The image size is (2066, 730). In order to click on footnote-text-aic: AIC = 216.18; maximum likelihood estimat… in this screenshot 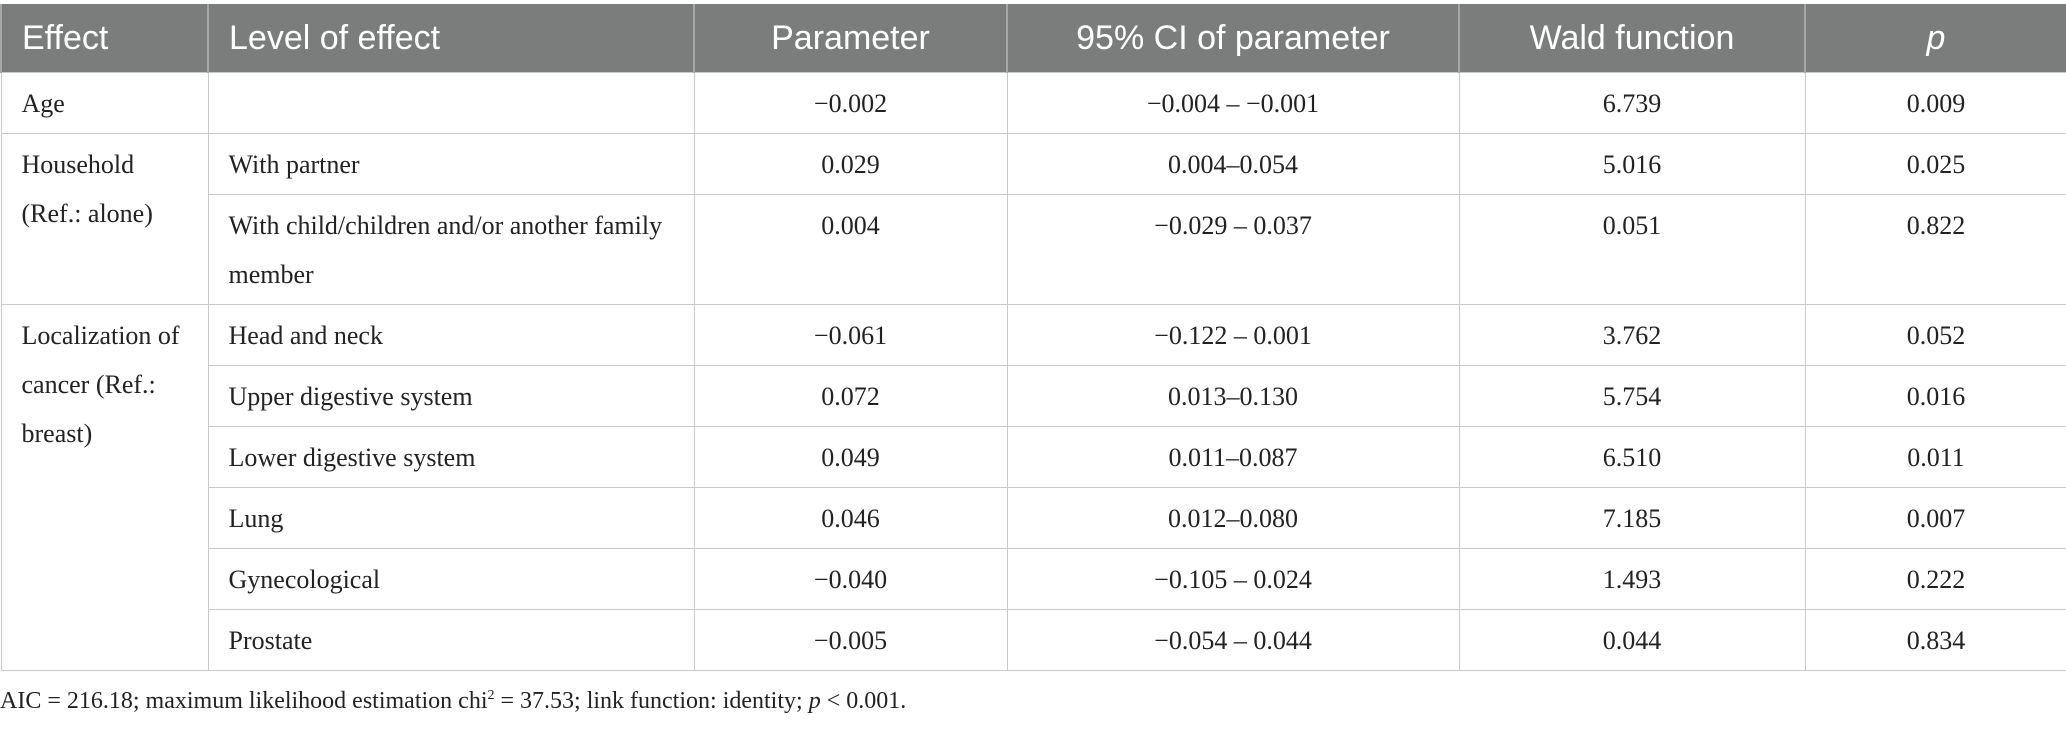, I will do `click(244, 701)`.